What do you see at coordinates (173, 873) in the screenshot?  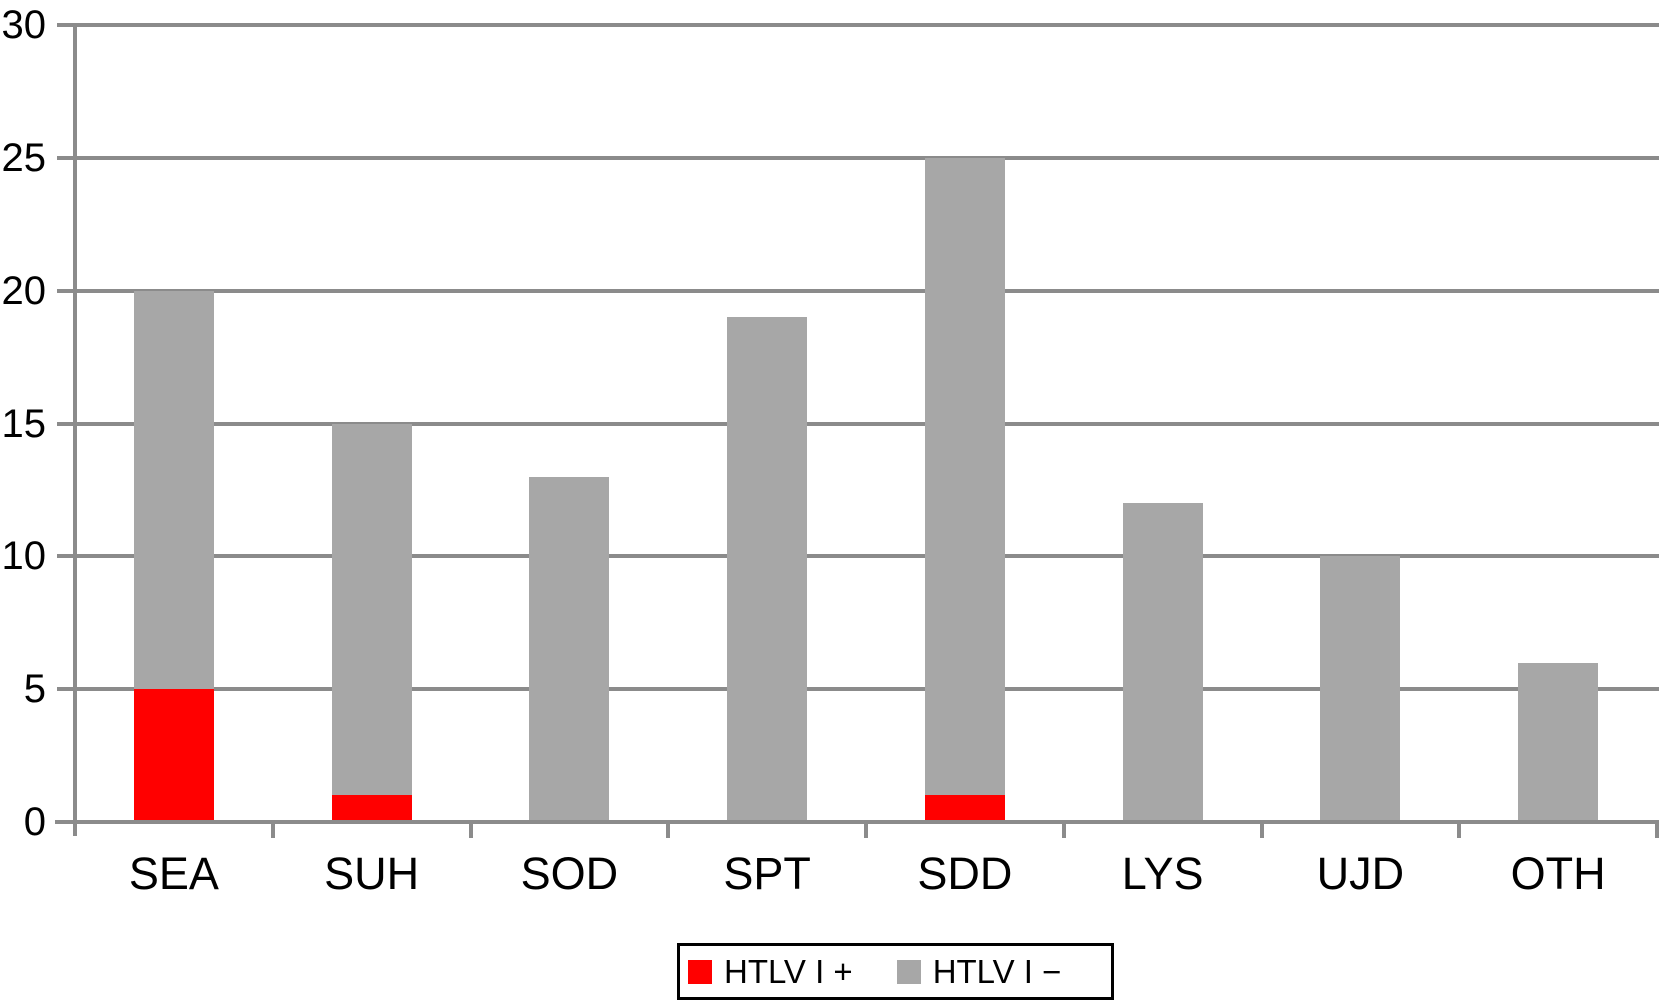 I see `x-axis-label-sea: SEA` at bounding box center [173, 873].